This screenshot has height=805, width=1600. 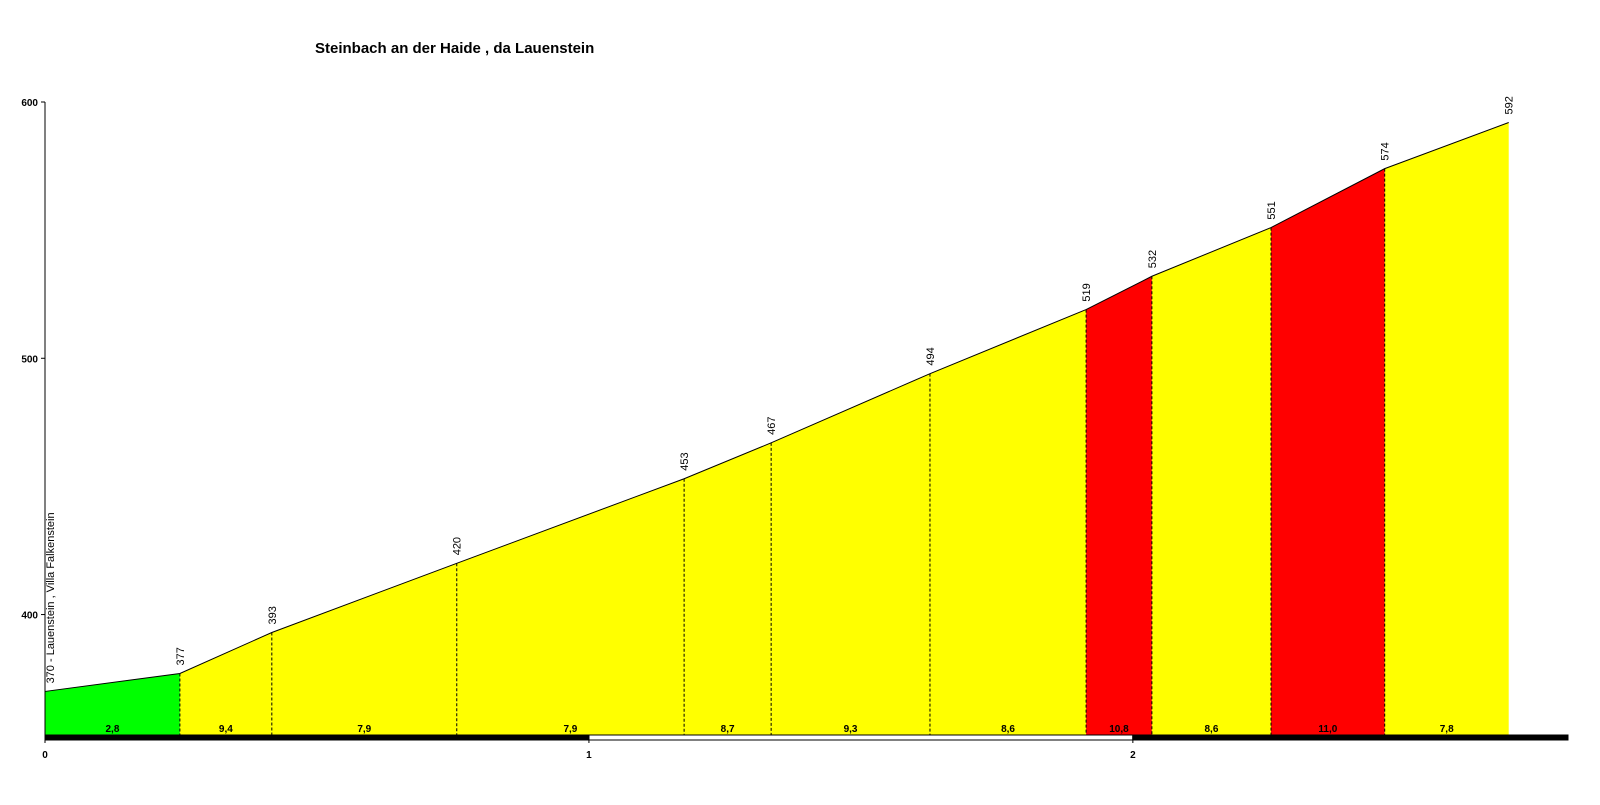 I want to click on elevation-label: 494, so click(x=931, y=356).